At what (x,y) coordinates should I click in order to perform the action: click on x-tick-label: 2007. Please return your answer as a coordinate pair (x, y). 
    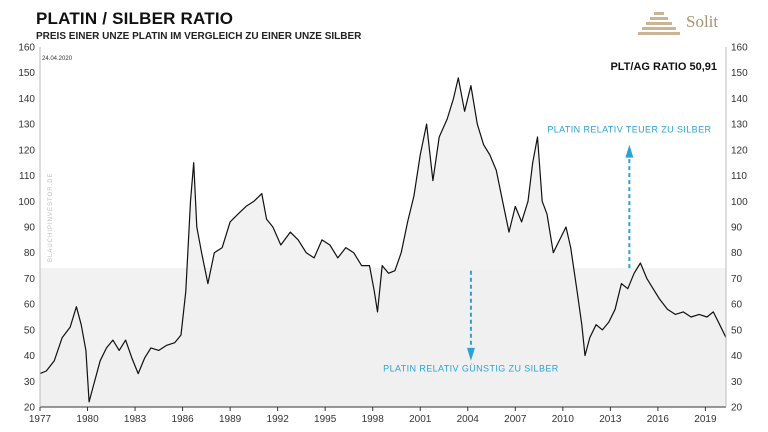
    Looking at the image, I should click on (515, 419).